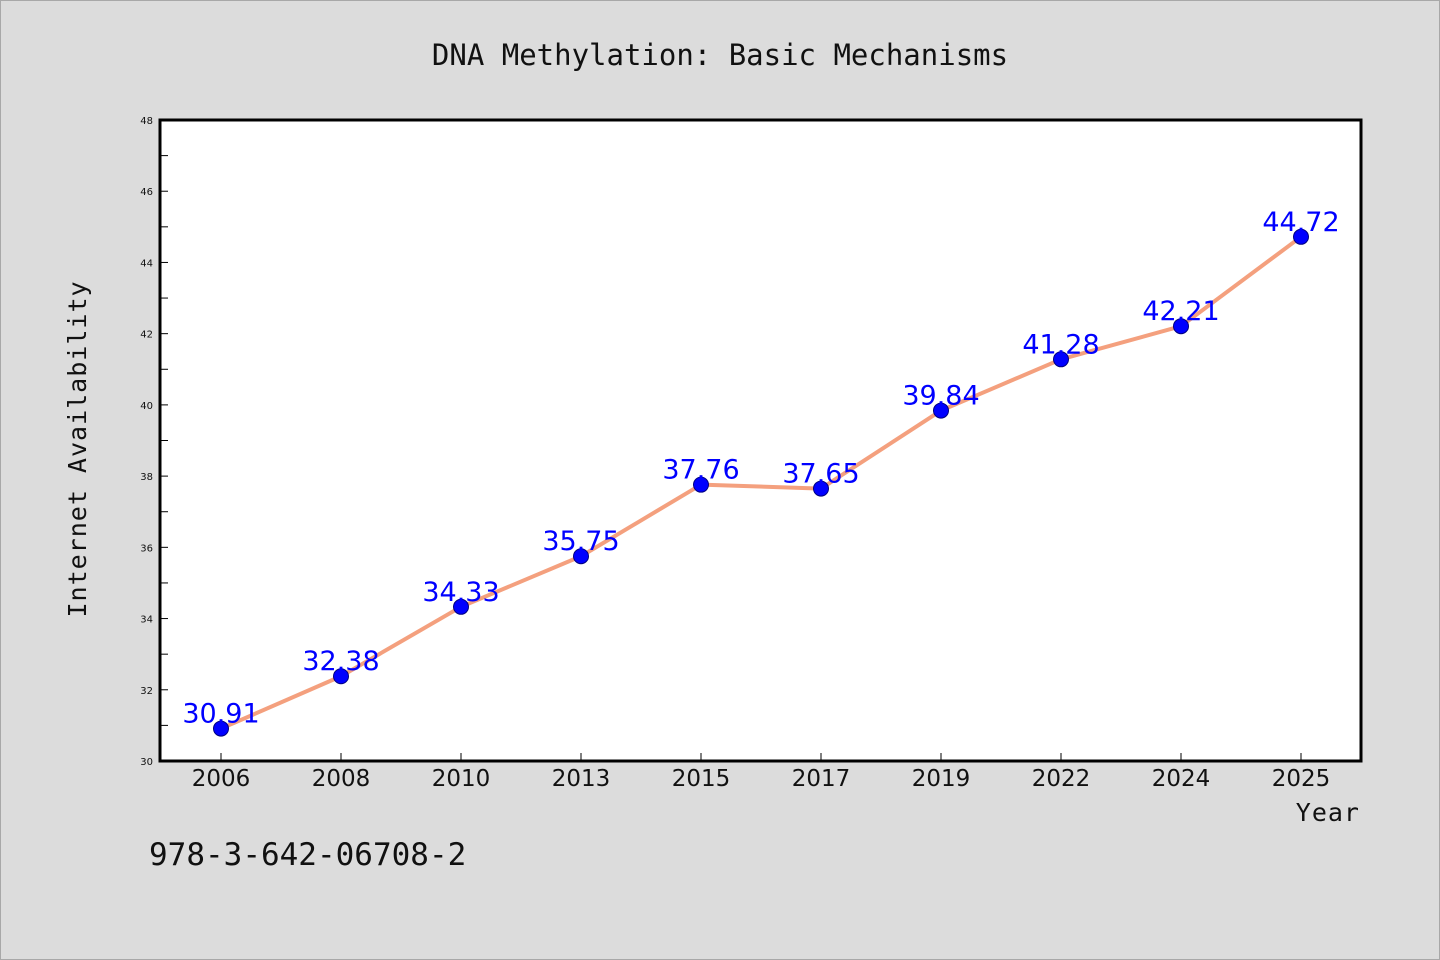 Image resolution: width=1440 pixels, height=960 pixels. I want to click on data-label: 32.38, so click(340, 661).